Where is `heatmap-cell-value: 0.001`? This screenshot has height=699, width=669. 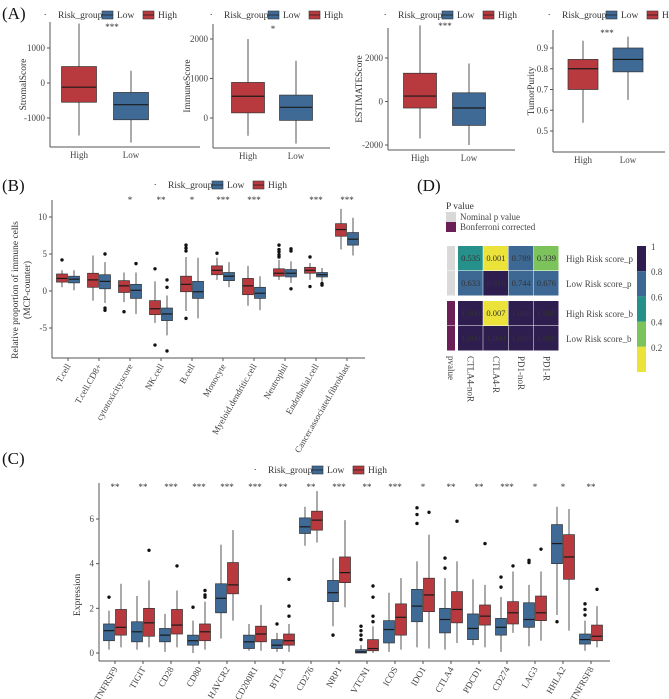
heatmap-cell-value: 0.001 is located at coordinates (495, 258).